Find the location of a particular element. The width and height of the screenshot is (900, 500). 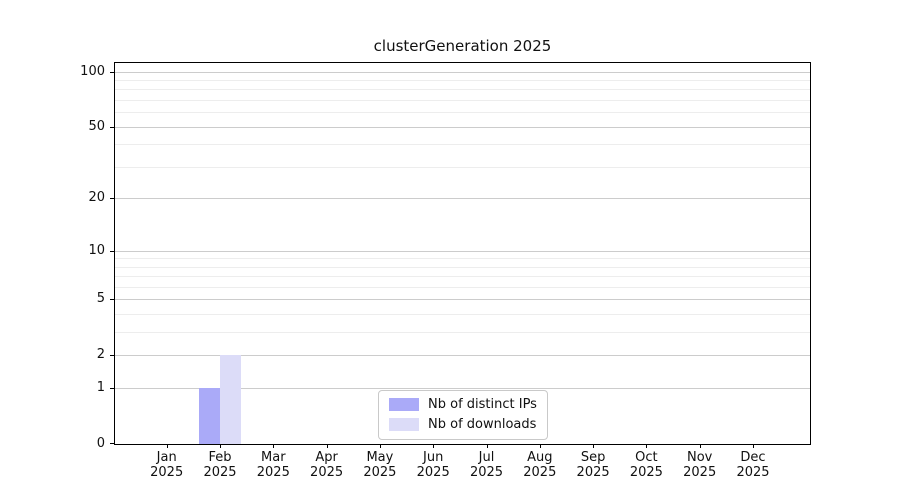

y-tick-label-0: 0 is located at coordinates (100, 443).